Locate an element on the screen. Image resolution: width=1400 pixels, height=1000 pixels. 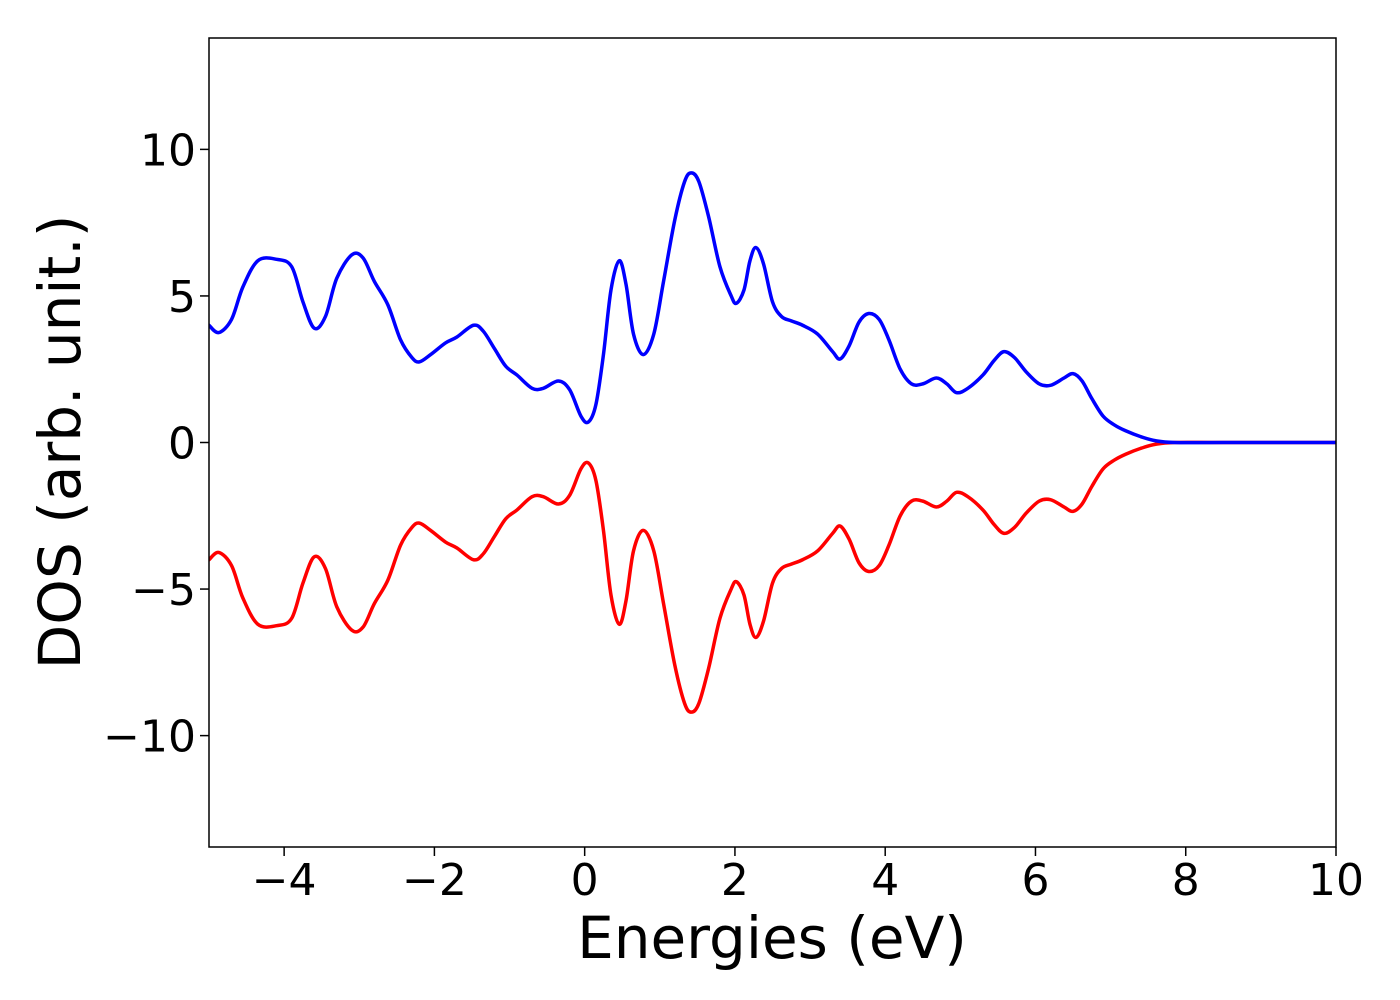
y-axis-title: DOS (arb. unit.) is located at coordinates (60, 442).